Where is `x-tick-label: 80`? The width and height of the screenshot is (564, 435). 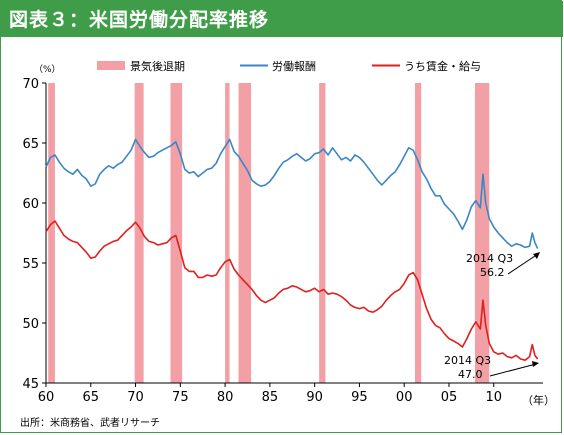 x-tick-label: 80 is located at coordinates (225, 397).